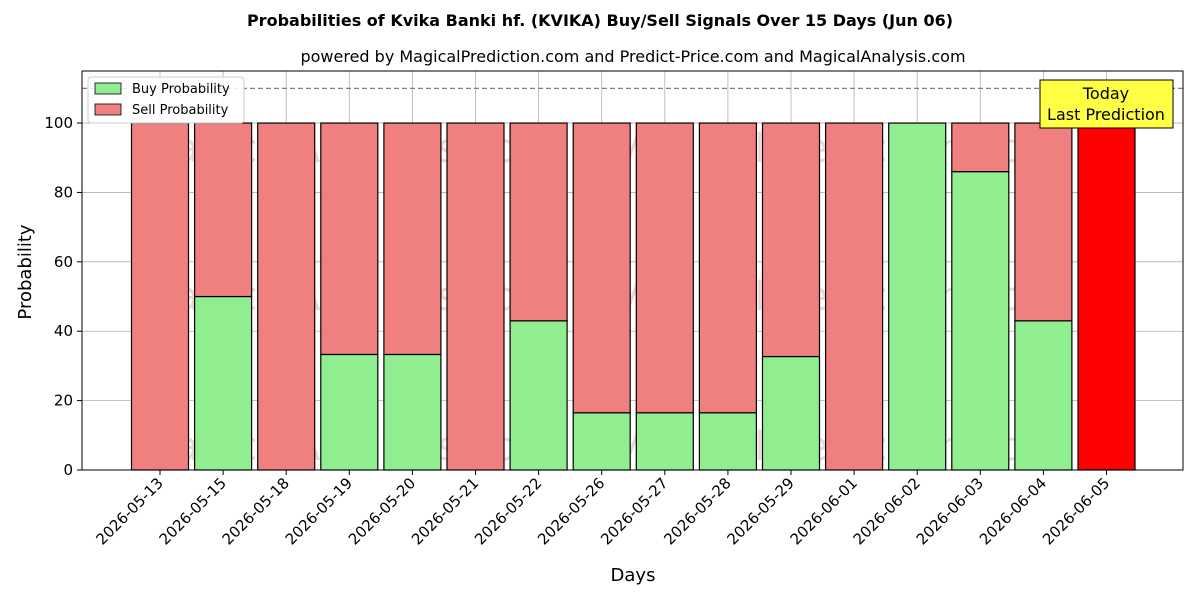  Describe the element at coordinates (382, 511) in the screenshot. I see `x-tick-label: 2026-05-20` at that location.